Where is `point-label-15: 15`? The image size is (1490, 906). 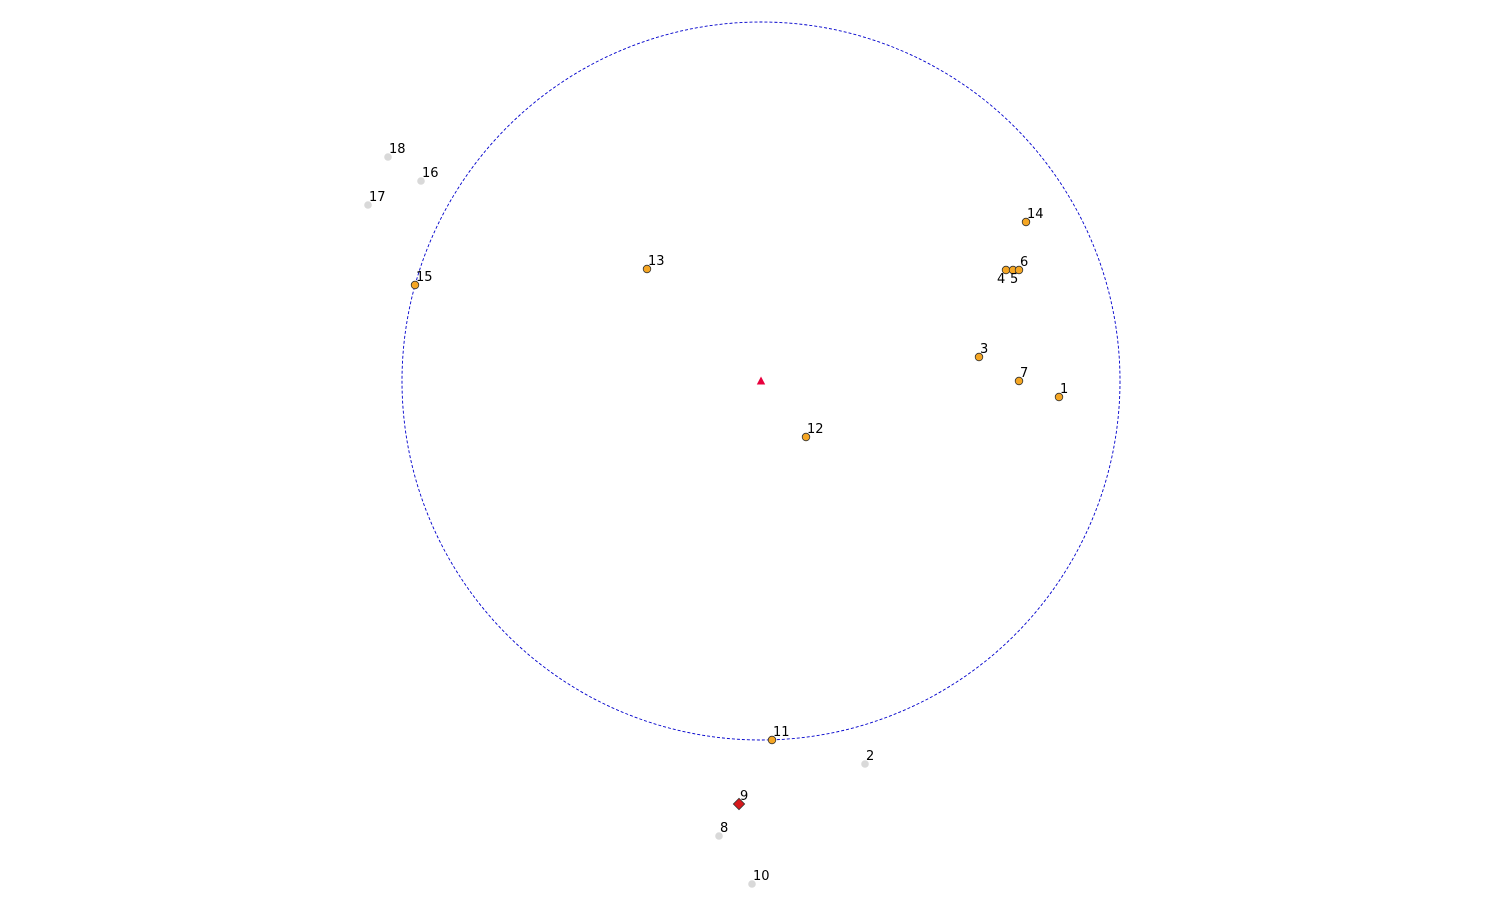 point-label-15: 15 is located at coordinates (424, 277).